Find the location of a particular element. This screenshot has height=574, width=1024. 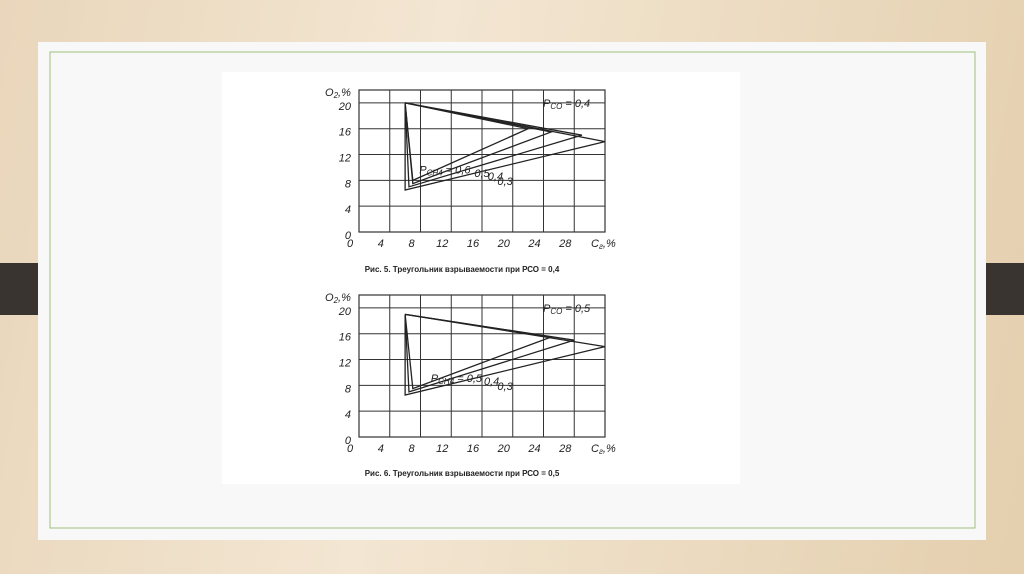

series-label: PCH4 = 0,5 is located at coordinates (457, 379).